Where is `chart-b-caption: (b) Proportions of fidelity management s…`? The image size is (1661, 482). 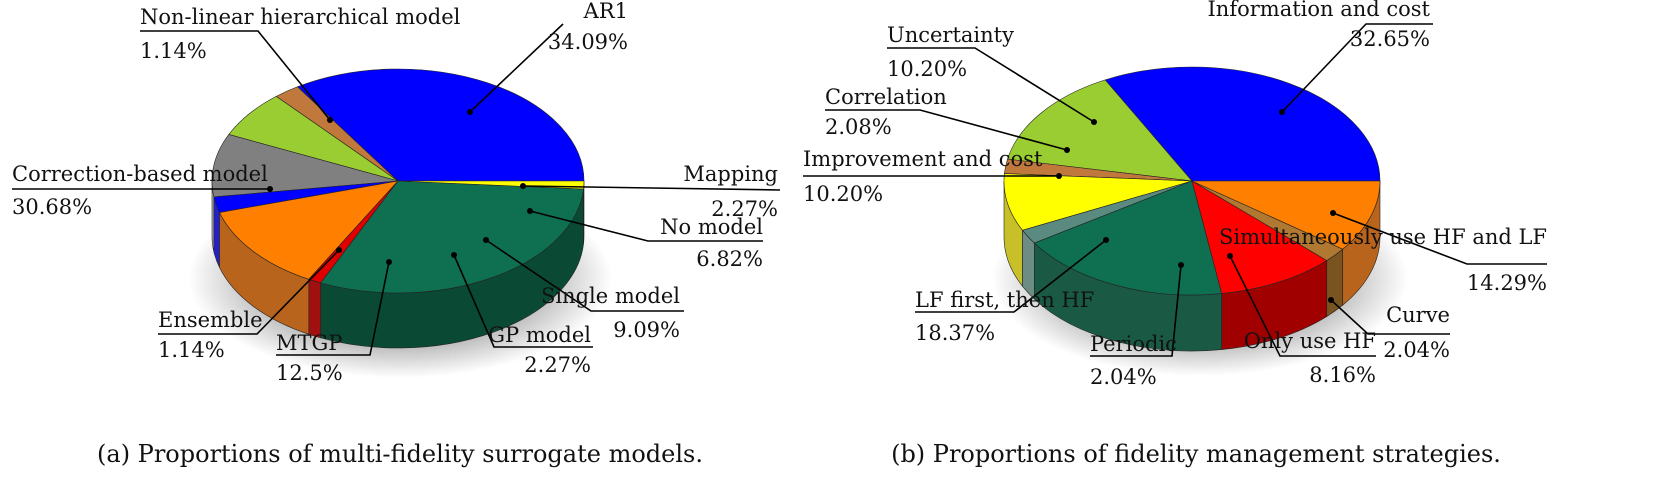
chart-b-caption: (b) Proportions of fidelity management s… is located at coordinates (1196, 454).